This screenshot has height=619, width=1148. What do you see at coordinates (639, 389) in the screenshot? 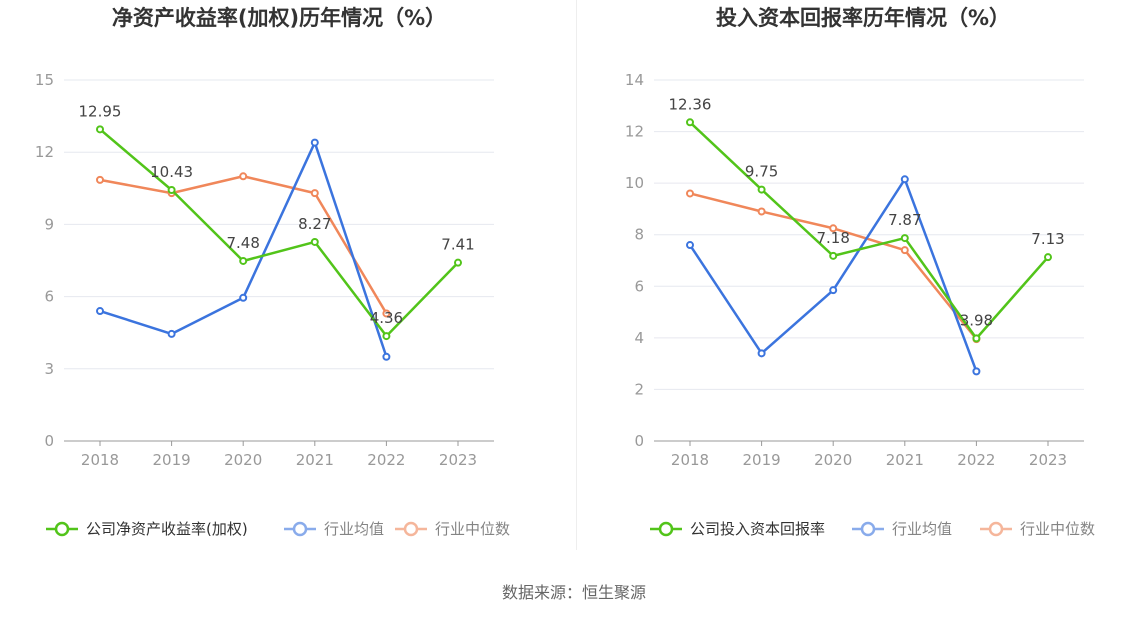
I see `y-tick-label: 2` at bounding box center [639, 389].